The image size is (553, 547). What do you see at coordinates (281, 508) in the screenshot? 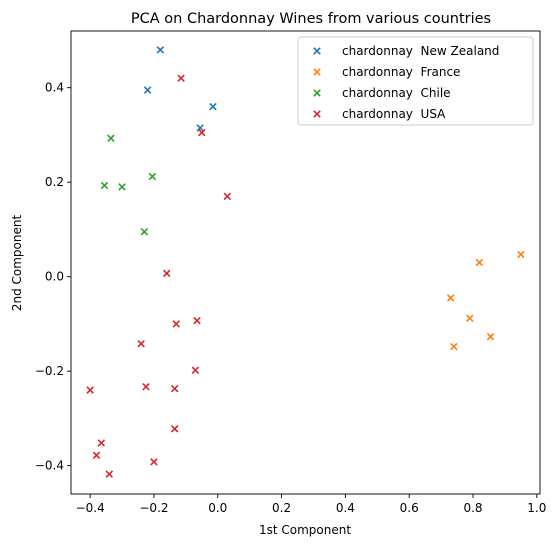
I see `x-tick-label: 0.2` at bounding box center [281, 508].